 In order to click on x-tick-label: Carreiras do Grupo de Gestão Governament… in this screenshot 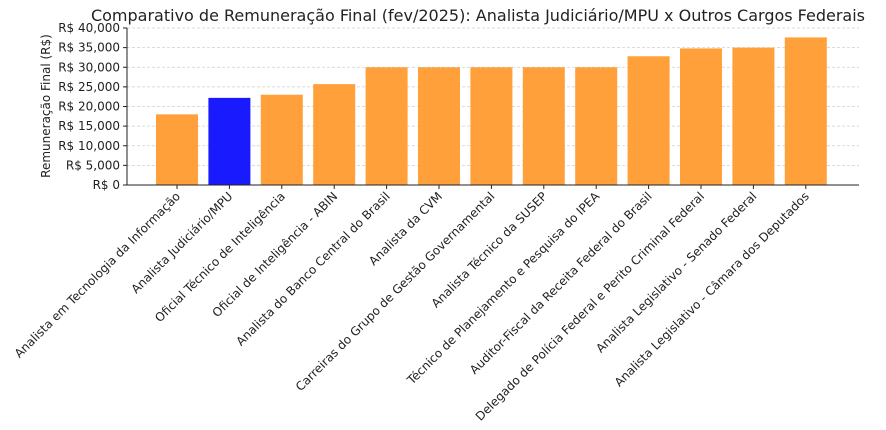, I will do `click(395, 291)`.